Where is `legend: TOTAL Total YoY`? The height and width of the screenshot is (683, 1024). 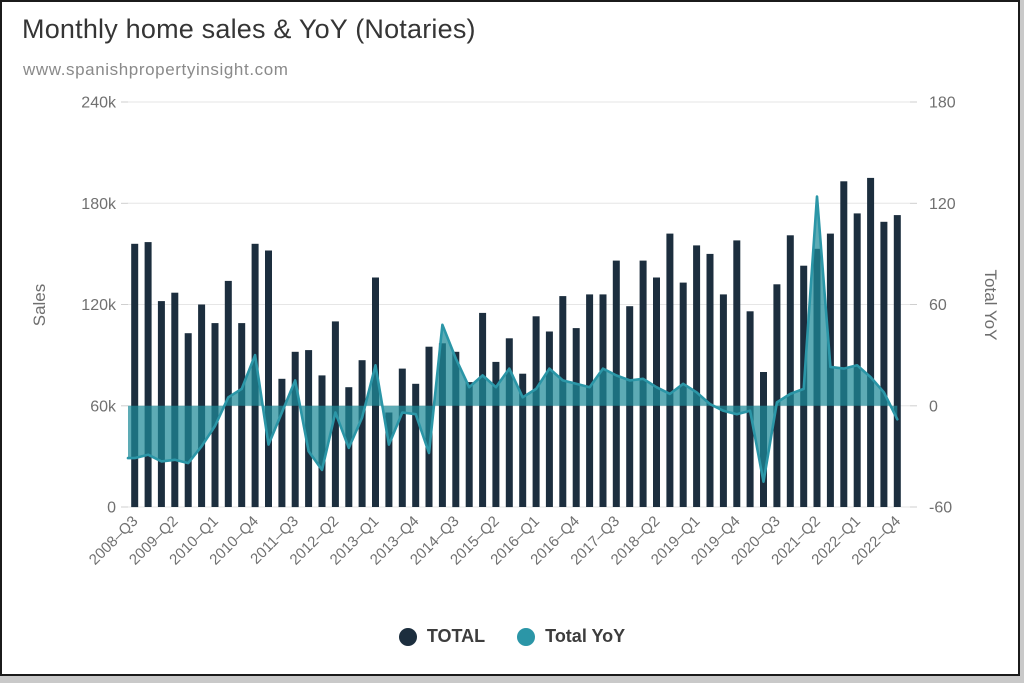
legend: TOTAL Total YoY is located at coordinates (512, 636).